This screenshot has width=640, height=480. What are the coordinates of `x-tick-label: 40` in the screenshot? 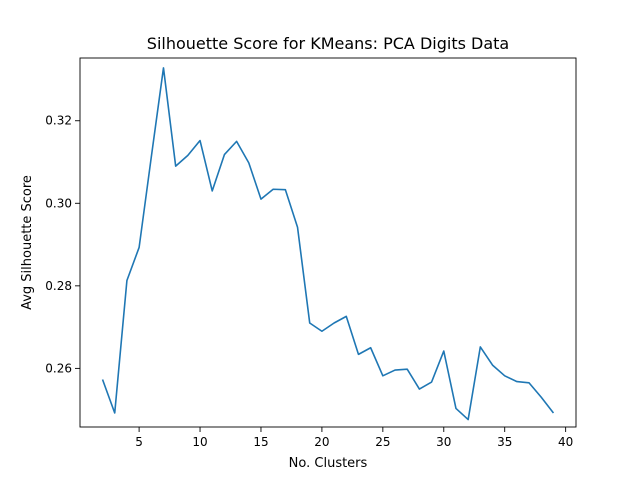 It's located at (565, 442).